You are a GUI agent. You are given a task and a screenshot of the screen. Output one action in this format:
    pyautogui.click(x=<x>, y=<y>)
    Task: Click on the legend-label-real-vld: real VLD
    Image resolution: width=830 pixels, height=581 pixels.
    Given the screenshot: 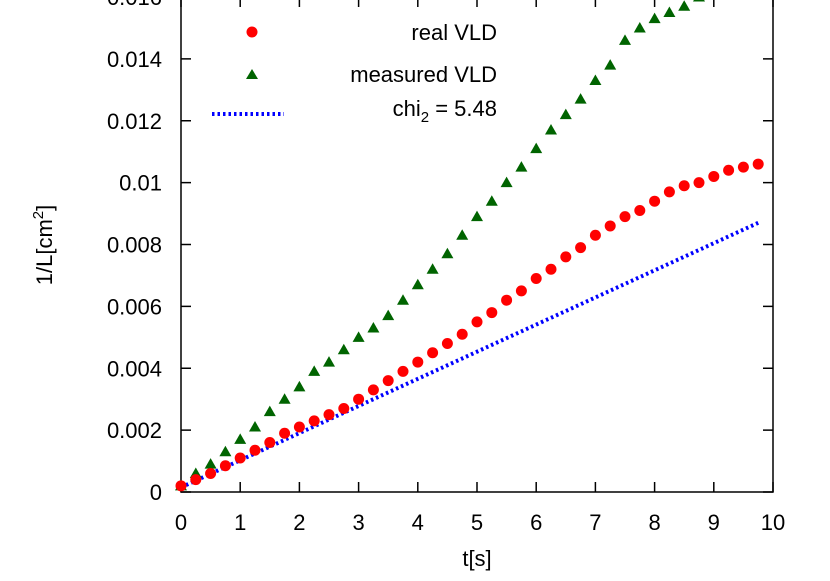 What is the action you would take?
    pyautogui.click(x=454, y=32)
    